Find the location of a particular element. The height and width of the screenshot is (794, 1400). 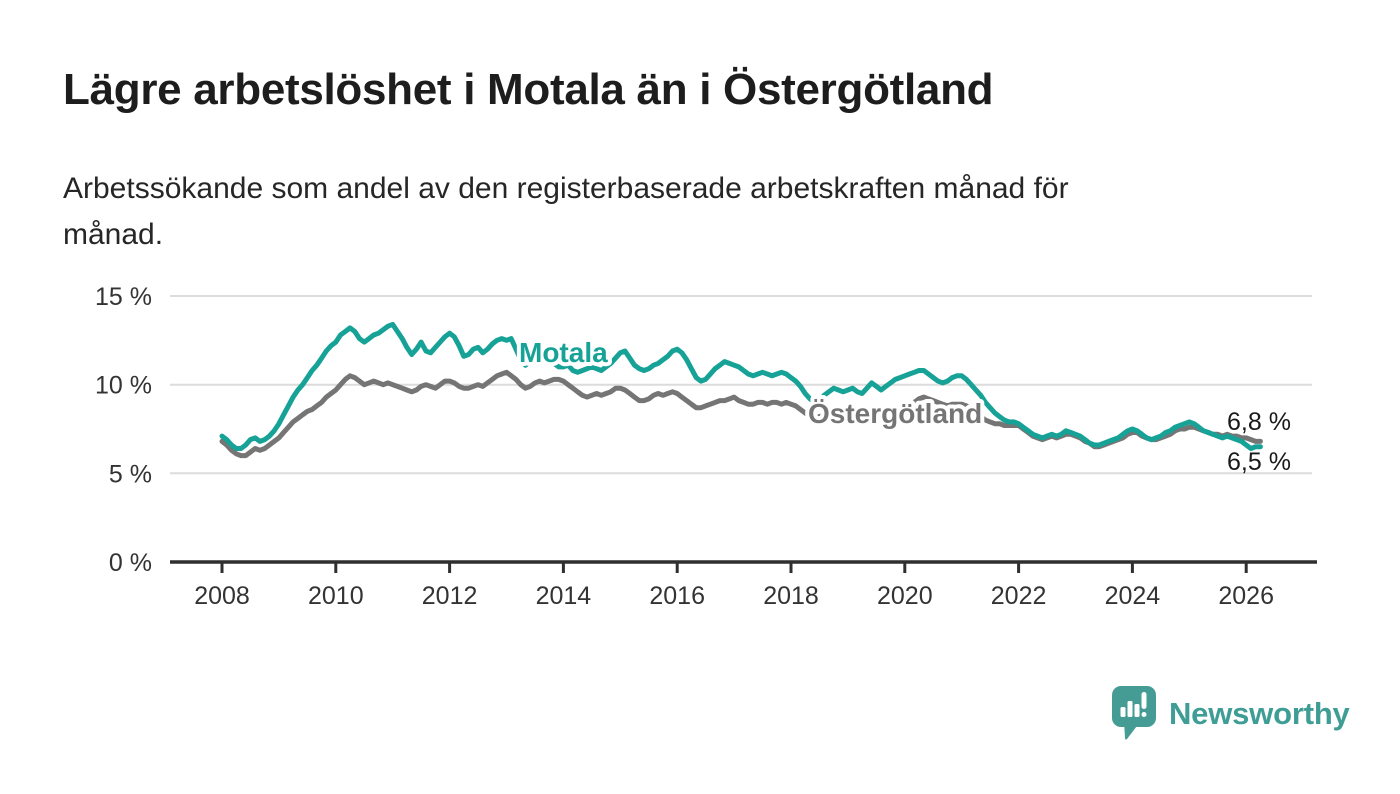

chart-subtitle-line2: månad. is located at coordinates (113, 234).